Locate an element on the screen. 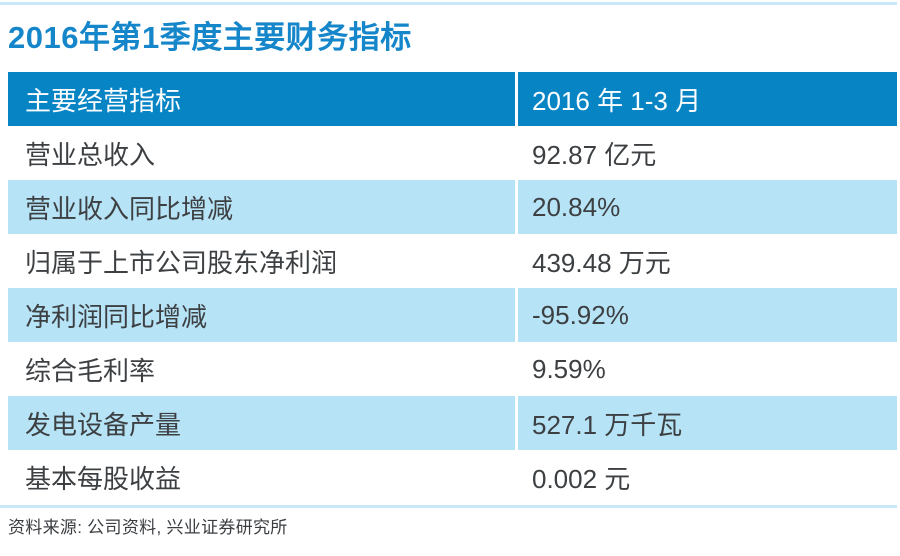  table-row: 营业总收入 92.87 亿元 is located at coordinates (452, 153).